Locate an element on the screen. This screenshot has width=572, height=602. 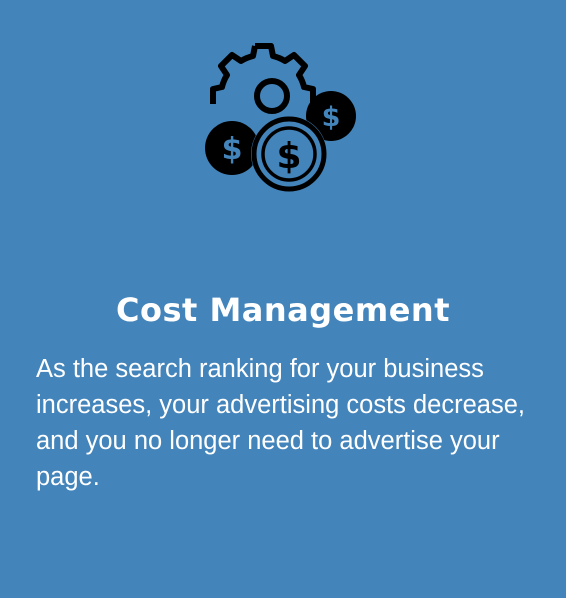
gear-with-dollar-coins-icon: $ $ $ is located at coordinates (283, 118).